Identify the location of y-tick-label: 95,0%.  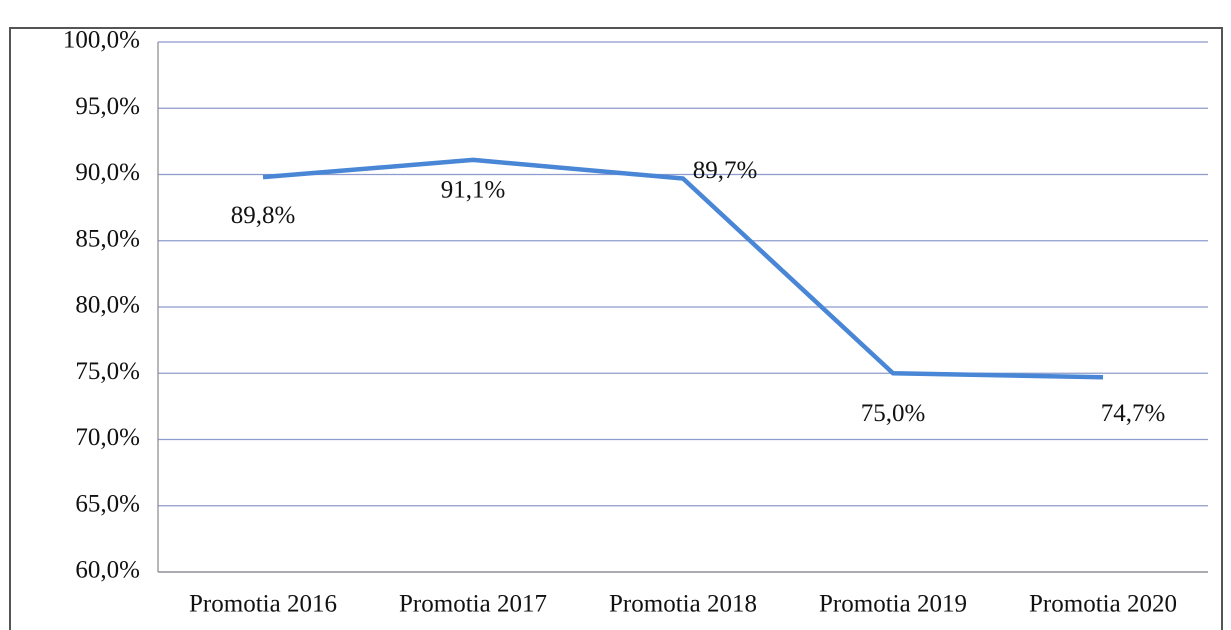
(107, 106).